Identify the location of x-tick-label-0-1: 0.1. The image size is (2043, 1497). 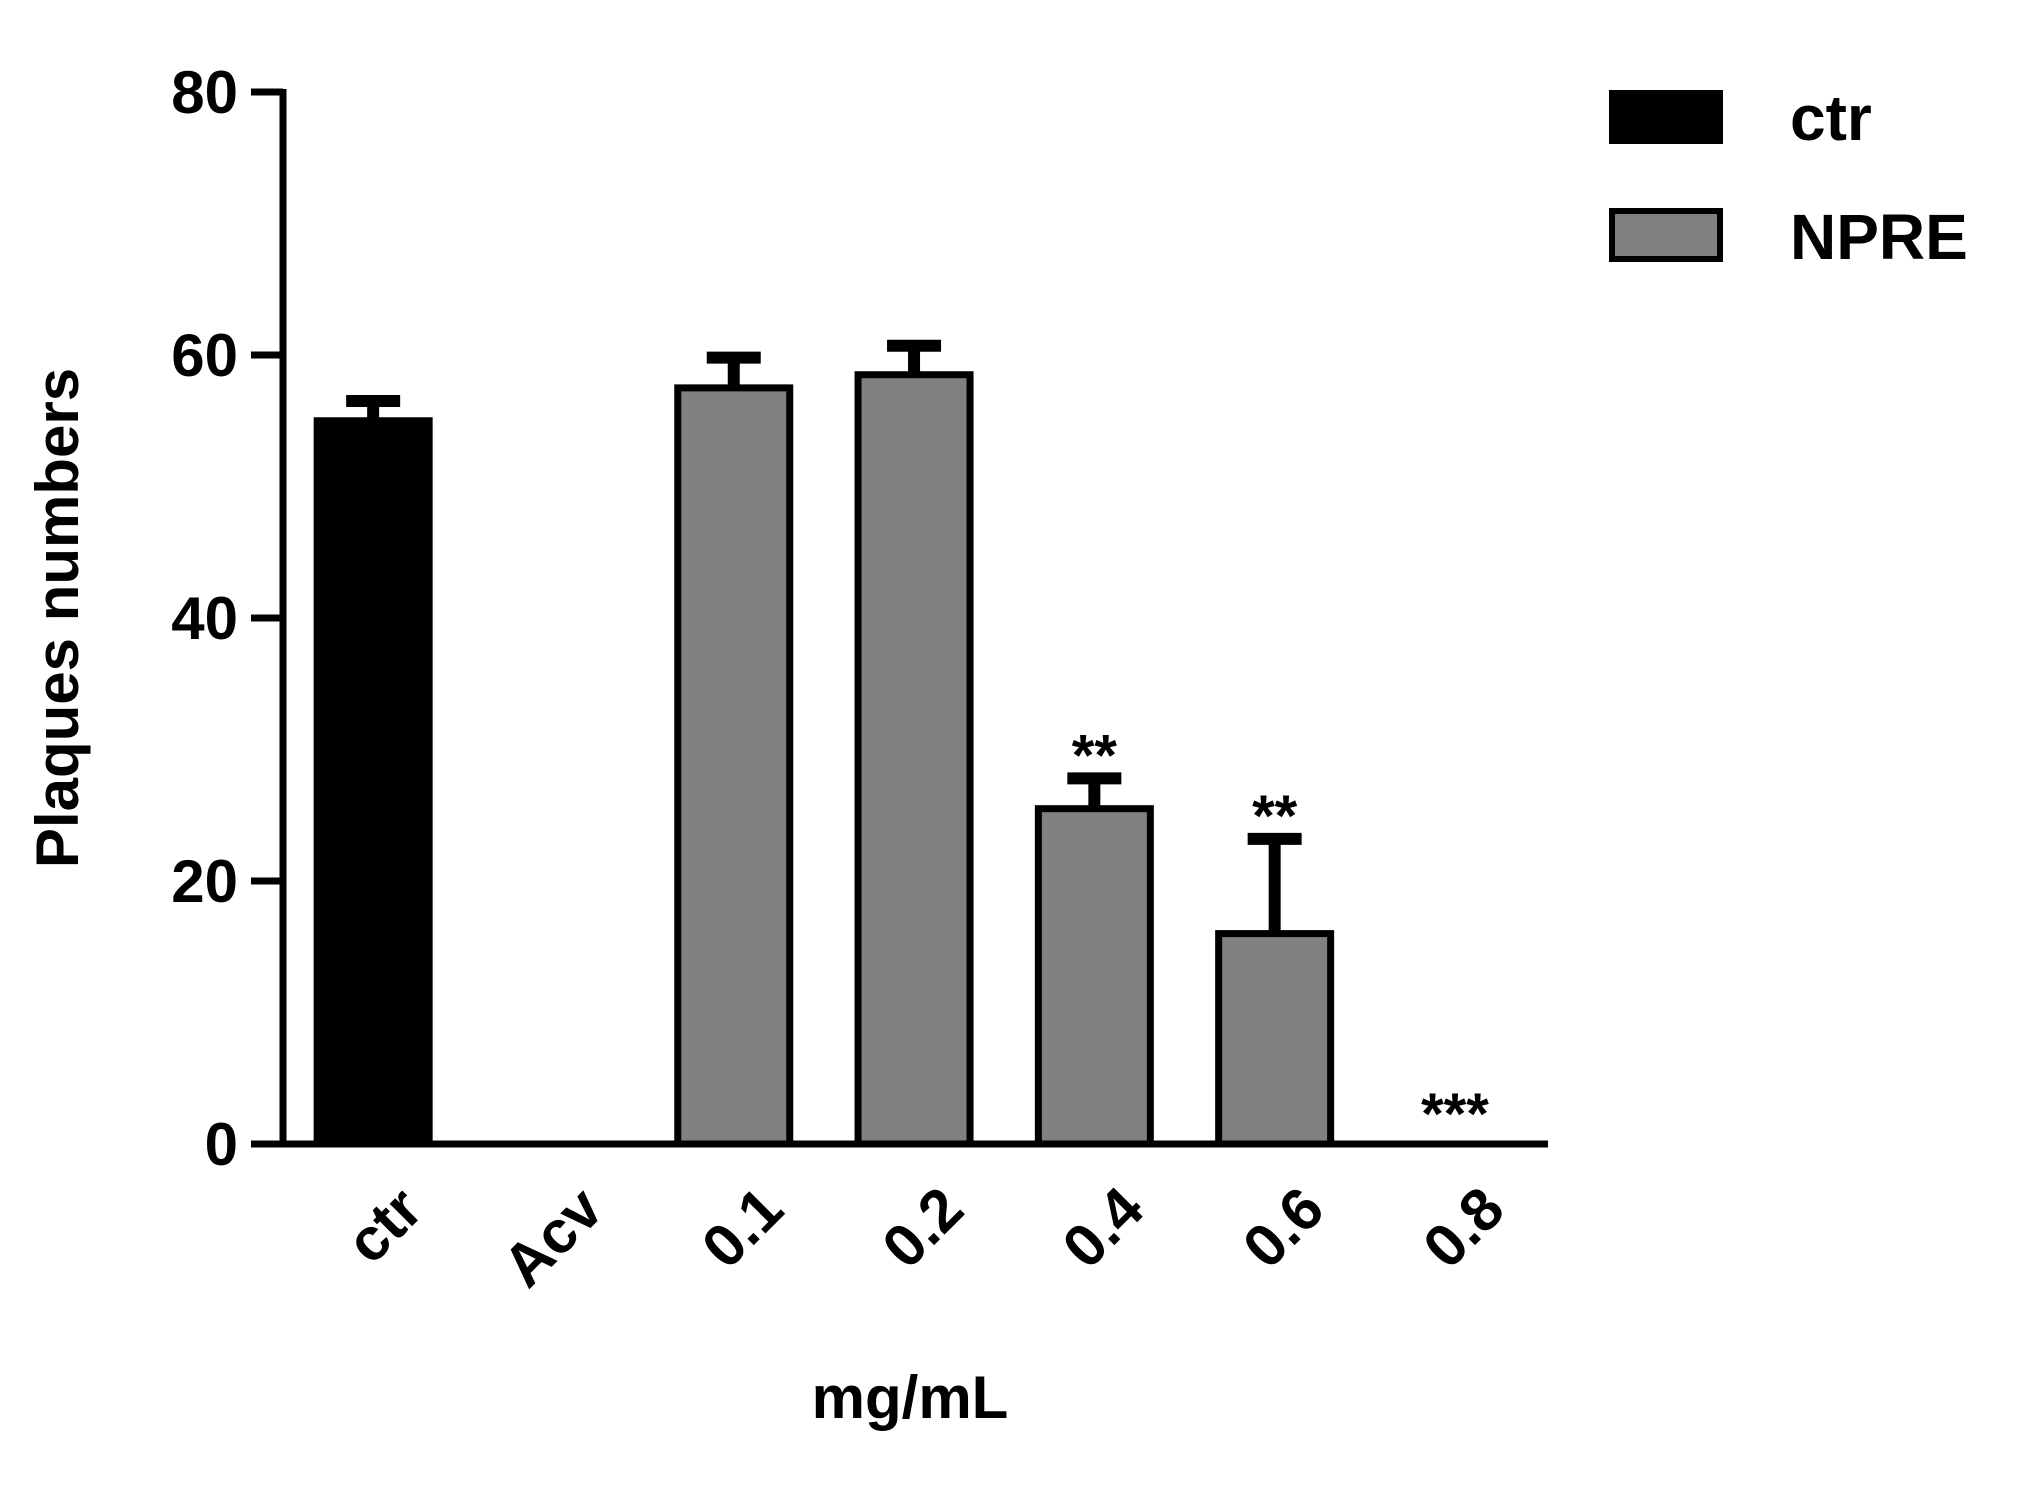
(742, 1227).